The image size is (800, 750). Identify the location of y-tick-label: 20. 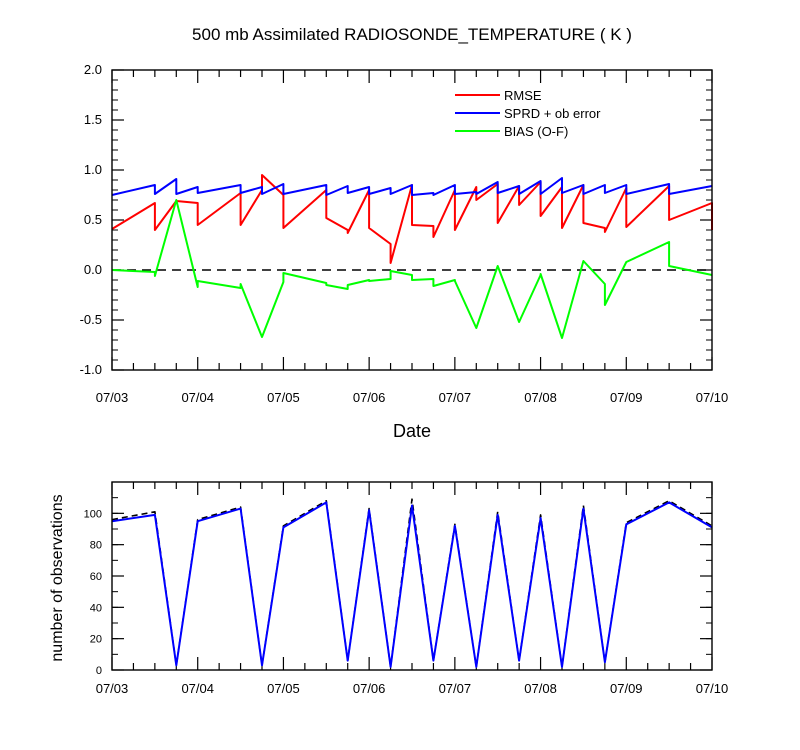
(96, 640).